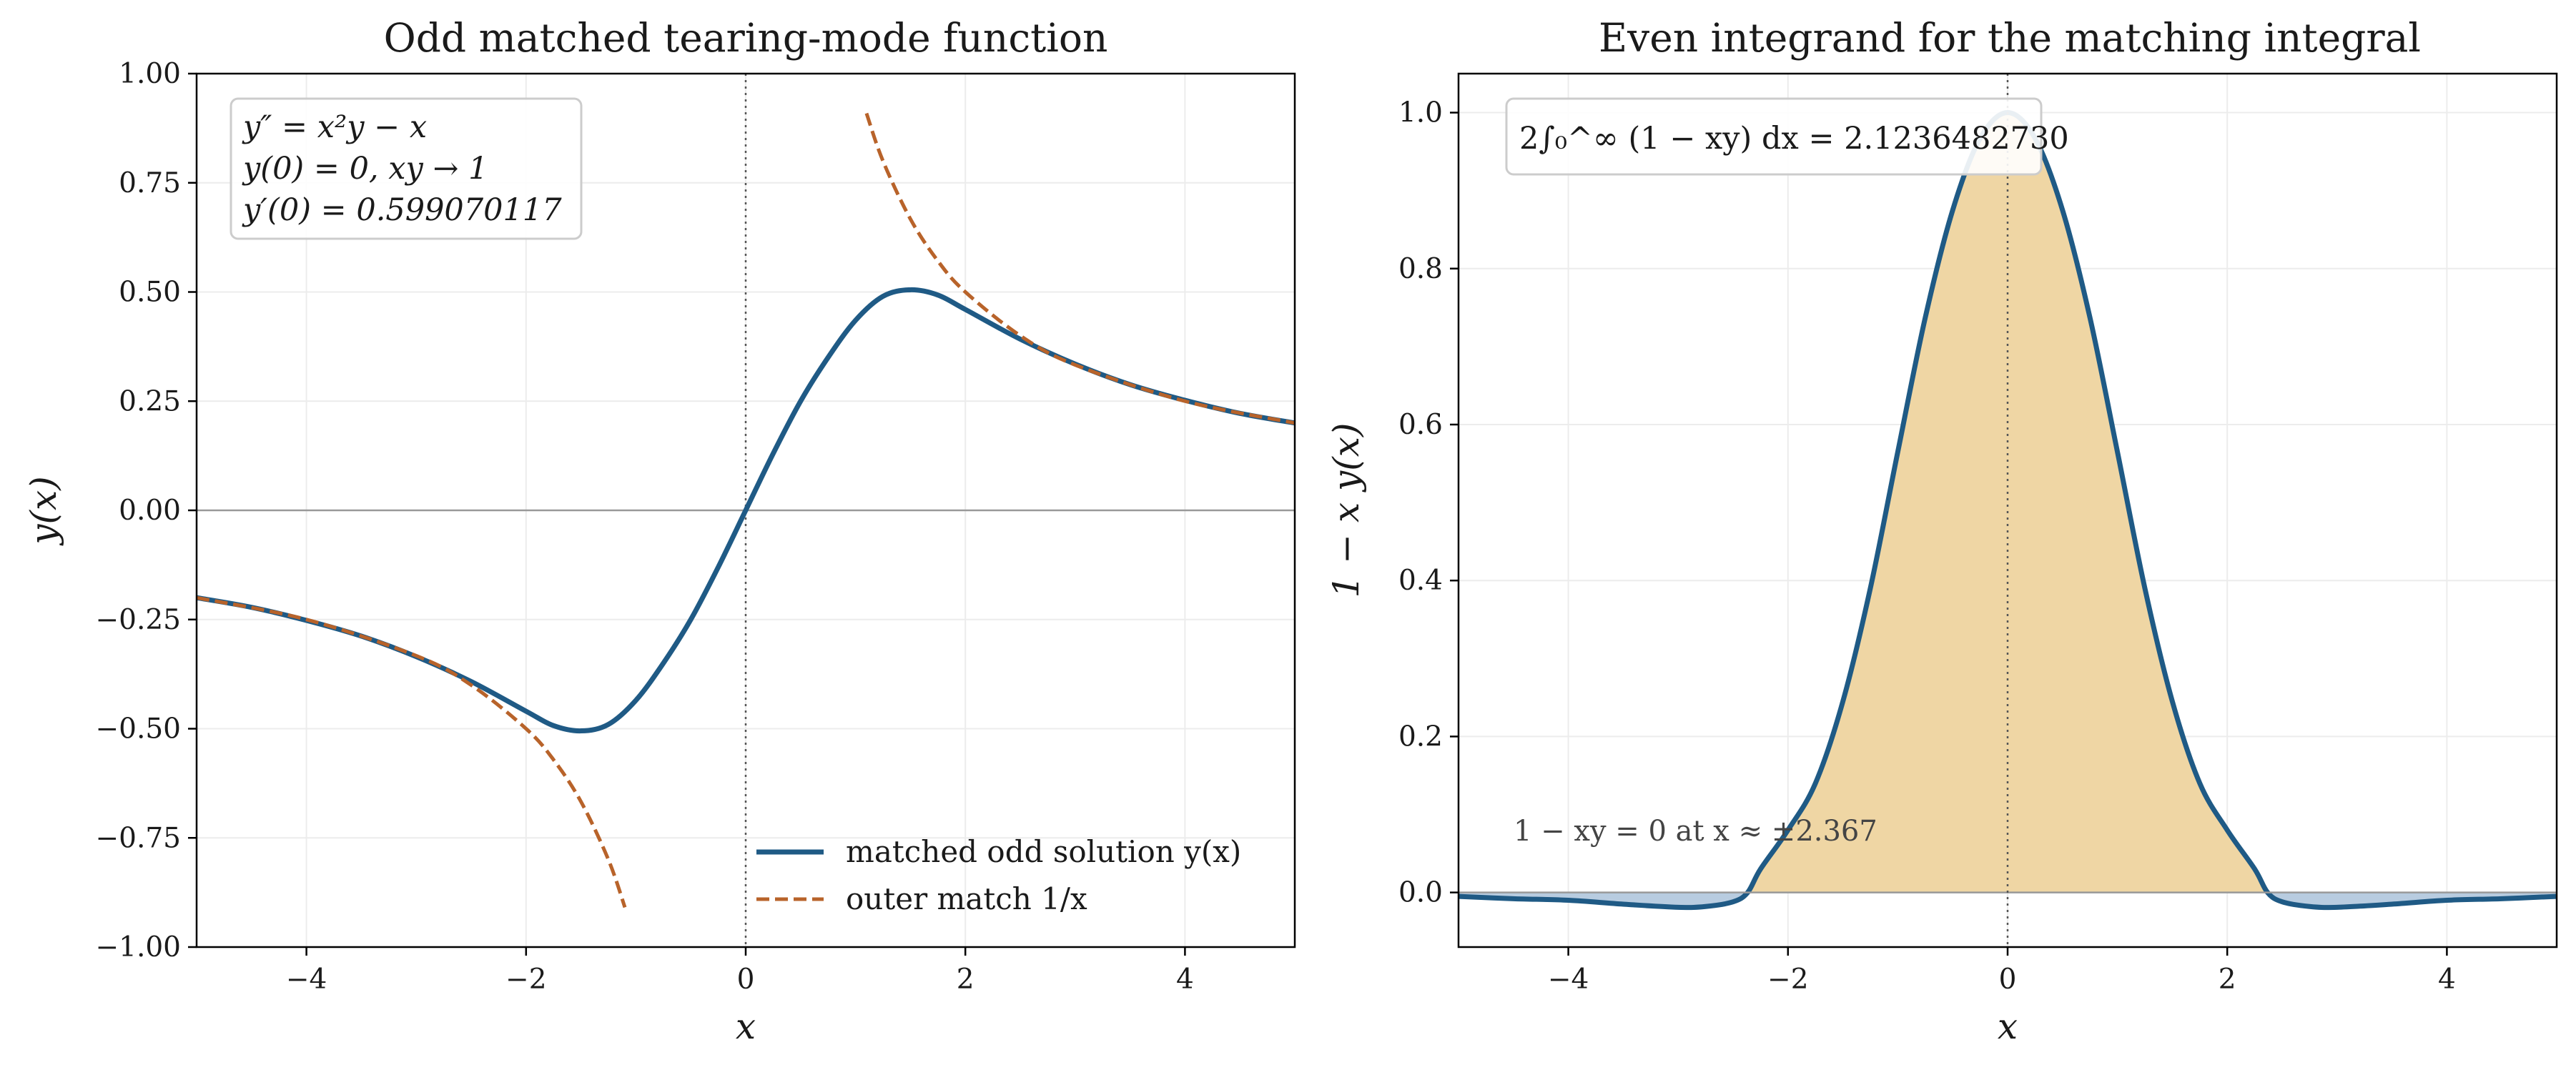 The height and width of the screenshot is (1070, 2576). I want to click on y-tick-label: −0.75, so click(138, 838).